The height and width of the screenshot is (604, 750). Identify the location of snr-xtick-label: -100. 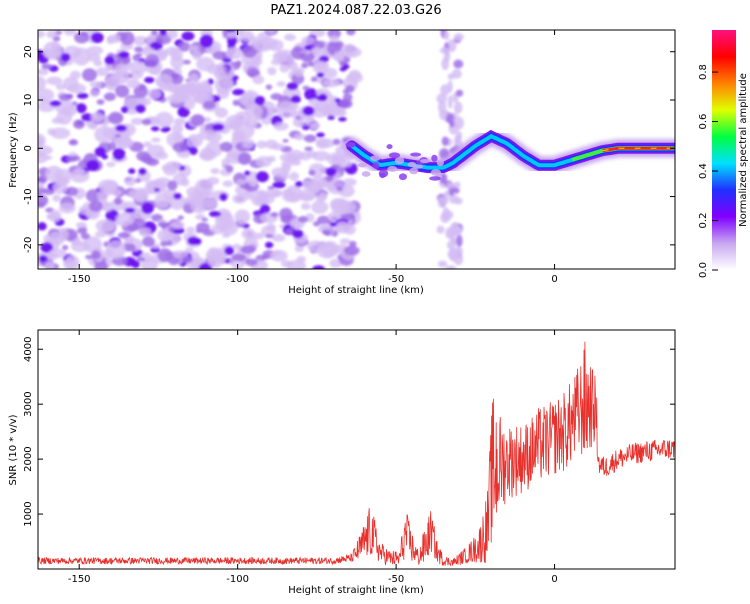
(237, 579).